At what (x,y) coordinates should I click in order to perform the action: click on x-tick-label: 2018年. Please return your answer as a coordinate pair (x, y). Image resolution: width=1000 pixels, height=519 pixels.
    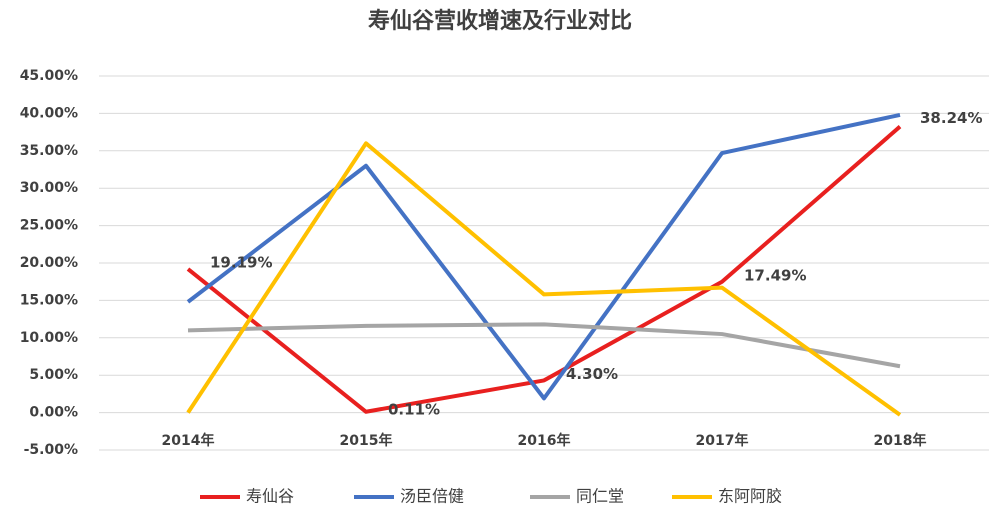
    Looking at the image, I should click on (900, 440).